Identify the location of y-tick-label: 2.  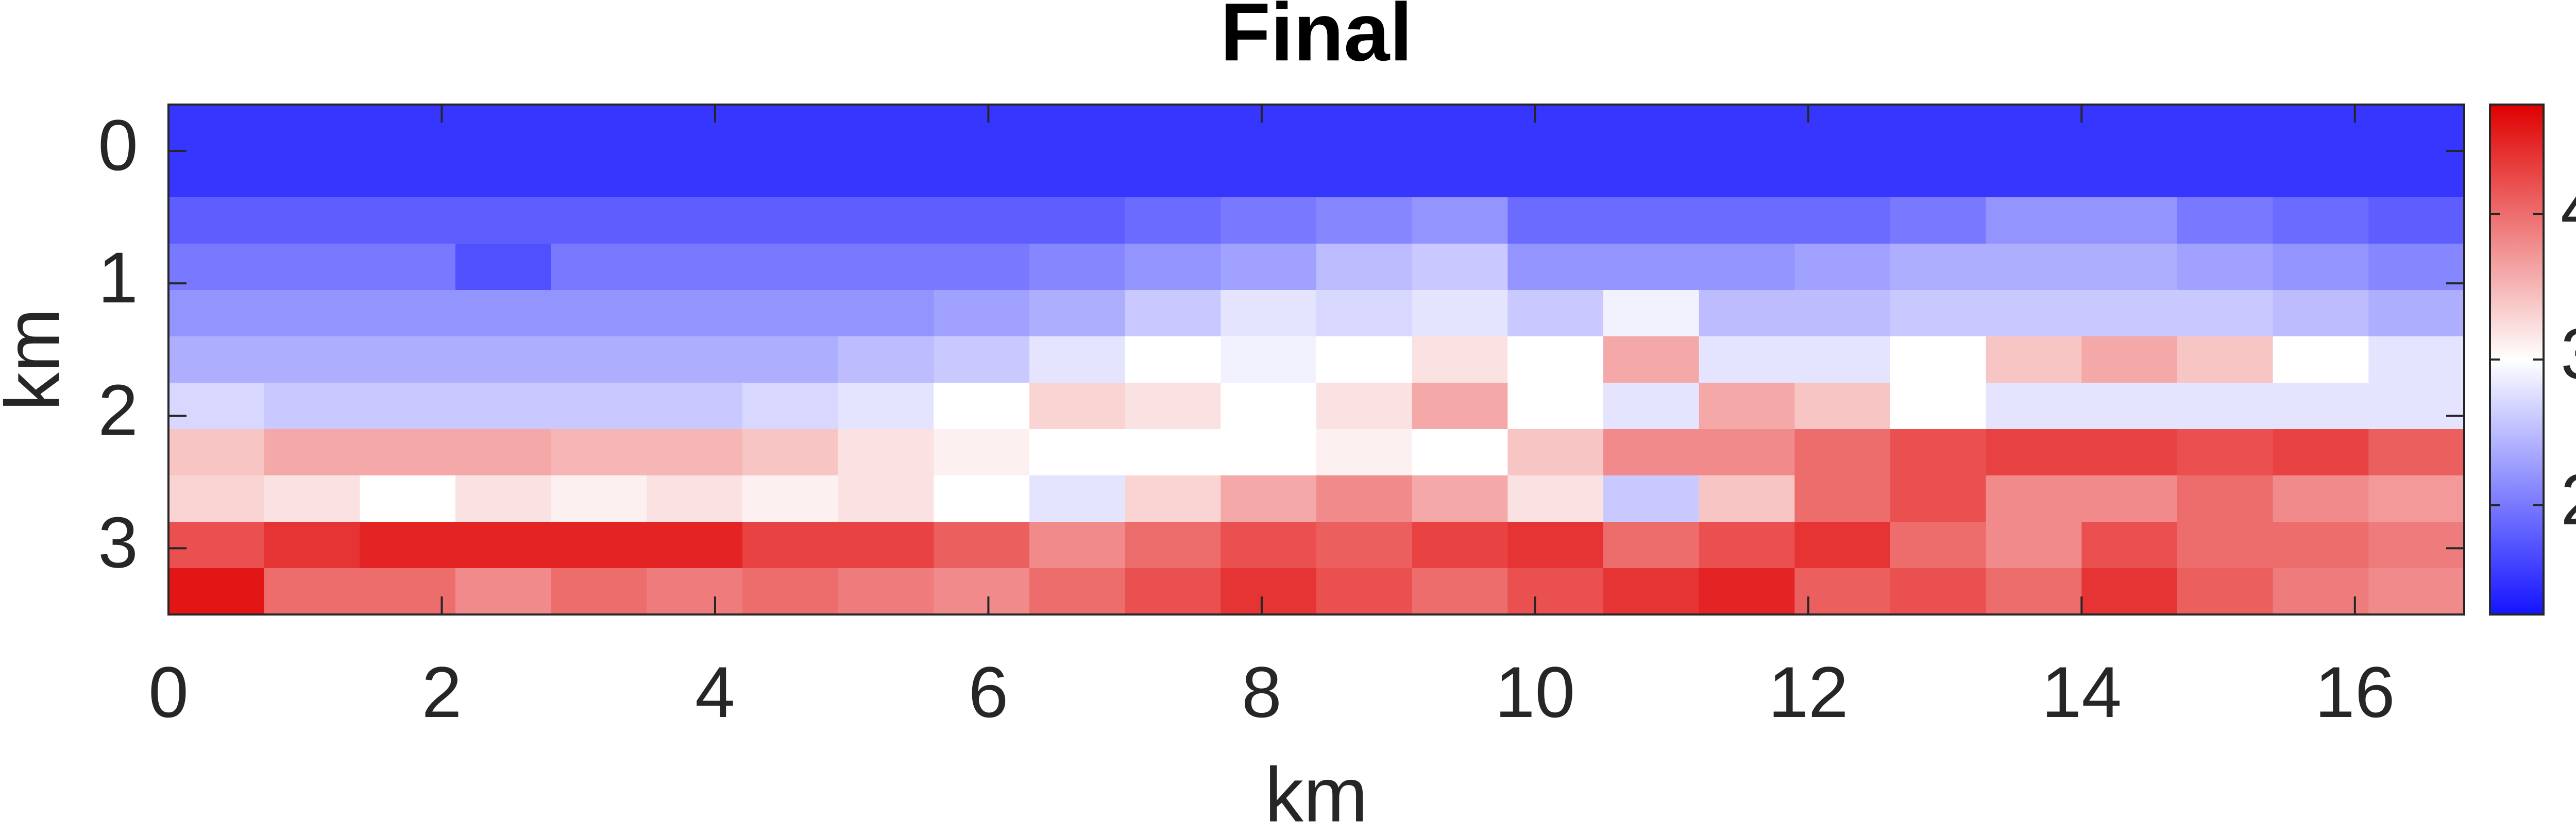
(118, 409).